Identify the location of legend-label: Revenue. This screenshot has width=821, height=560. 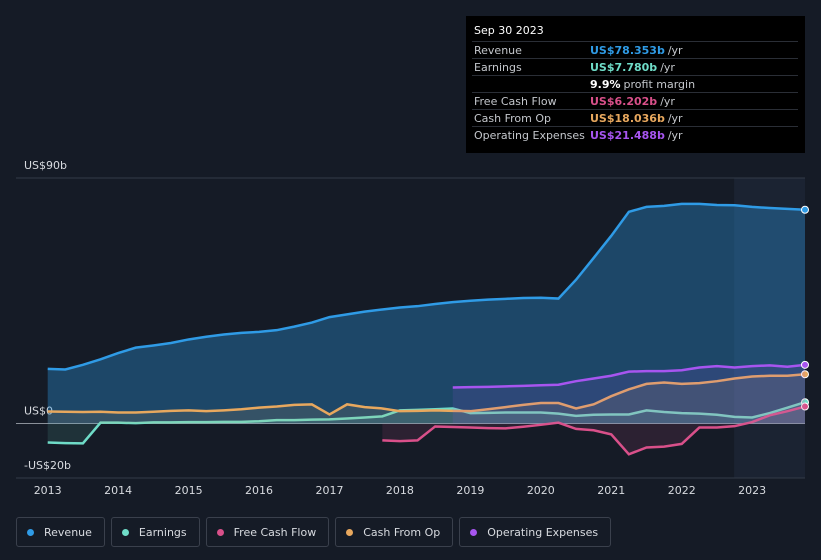
(68, 532).